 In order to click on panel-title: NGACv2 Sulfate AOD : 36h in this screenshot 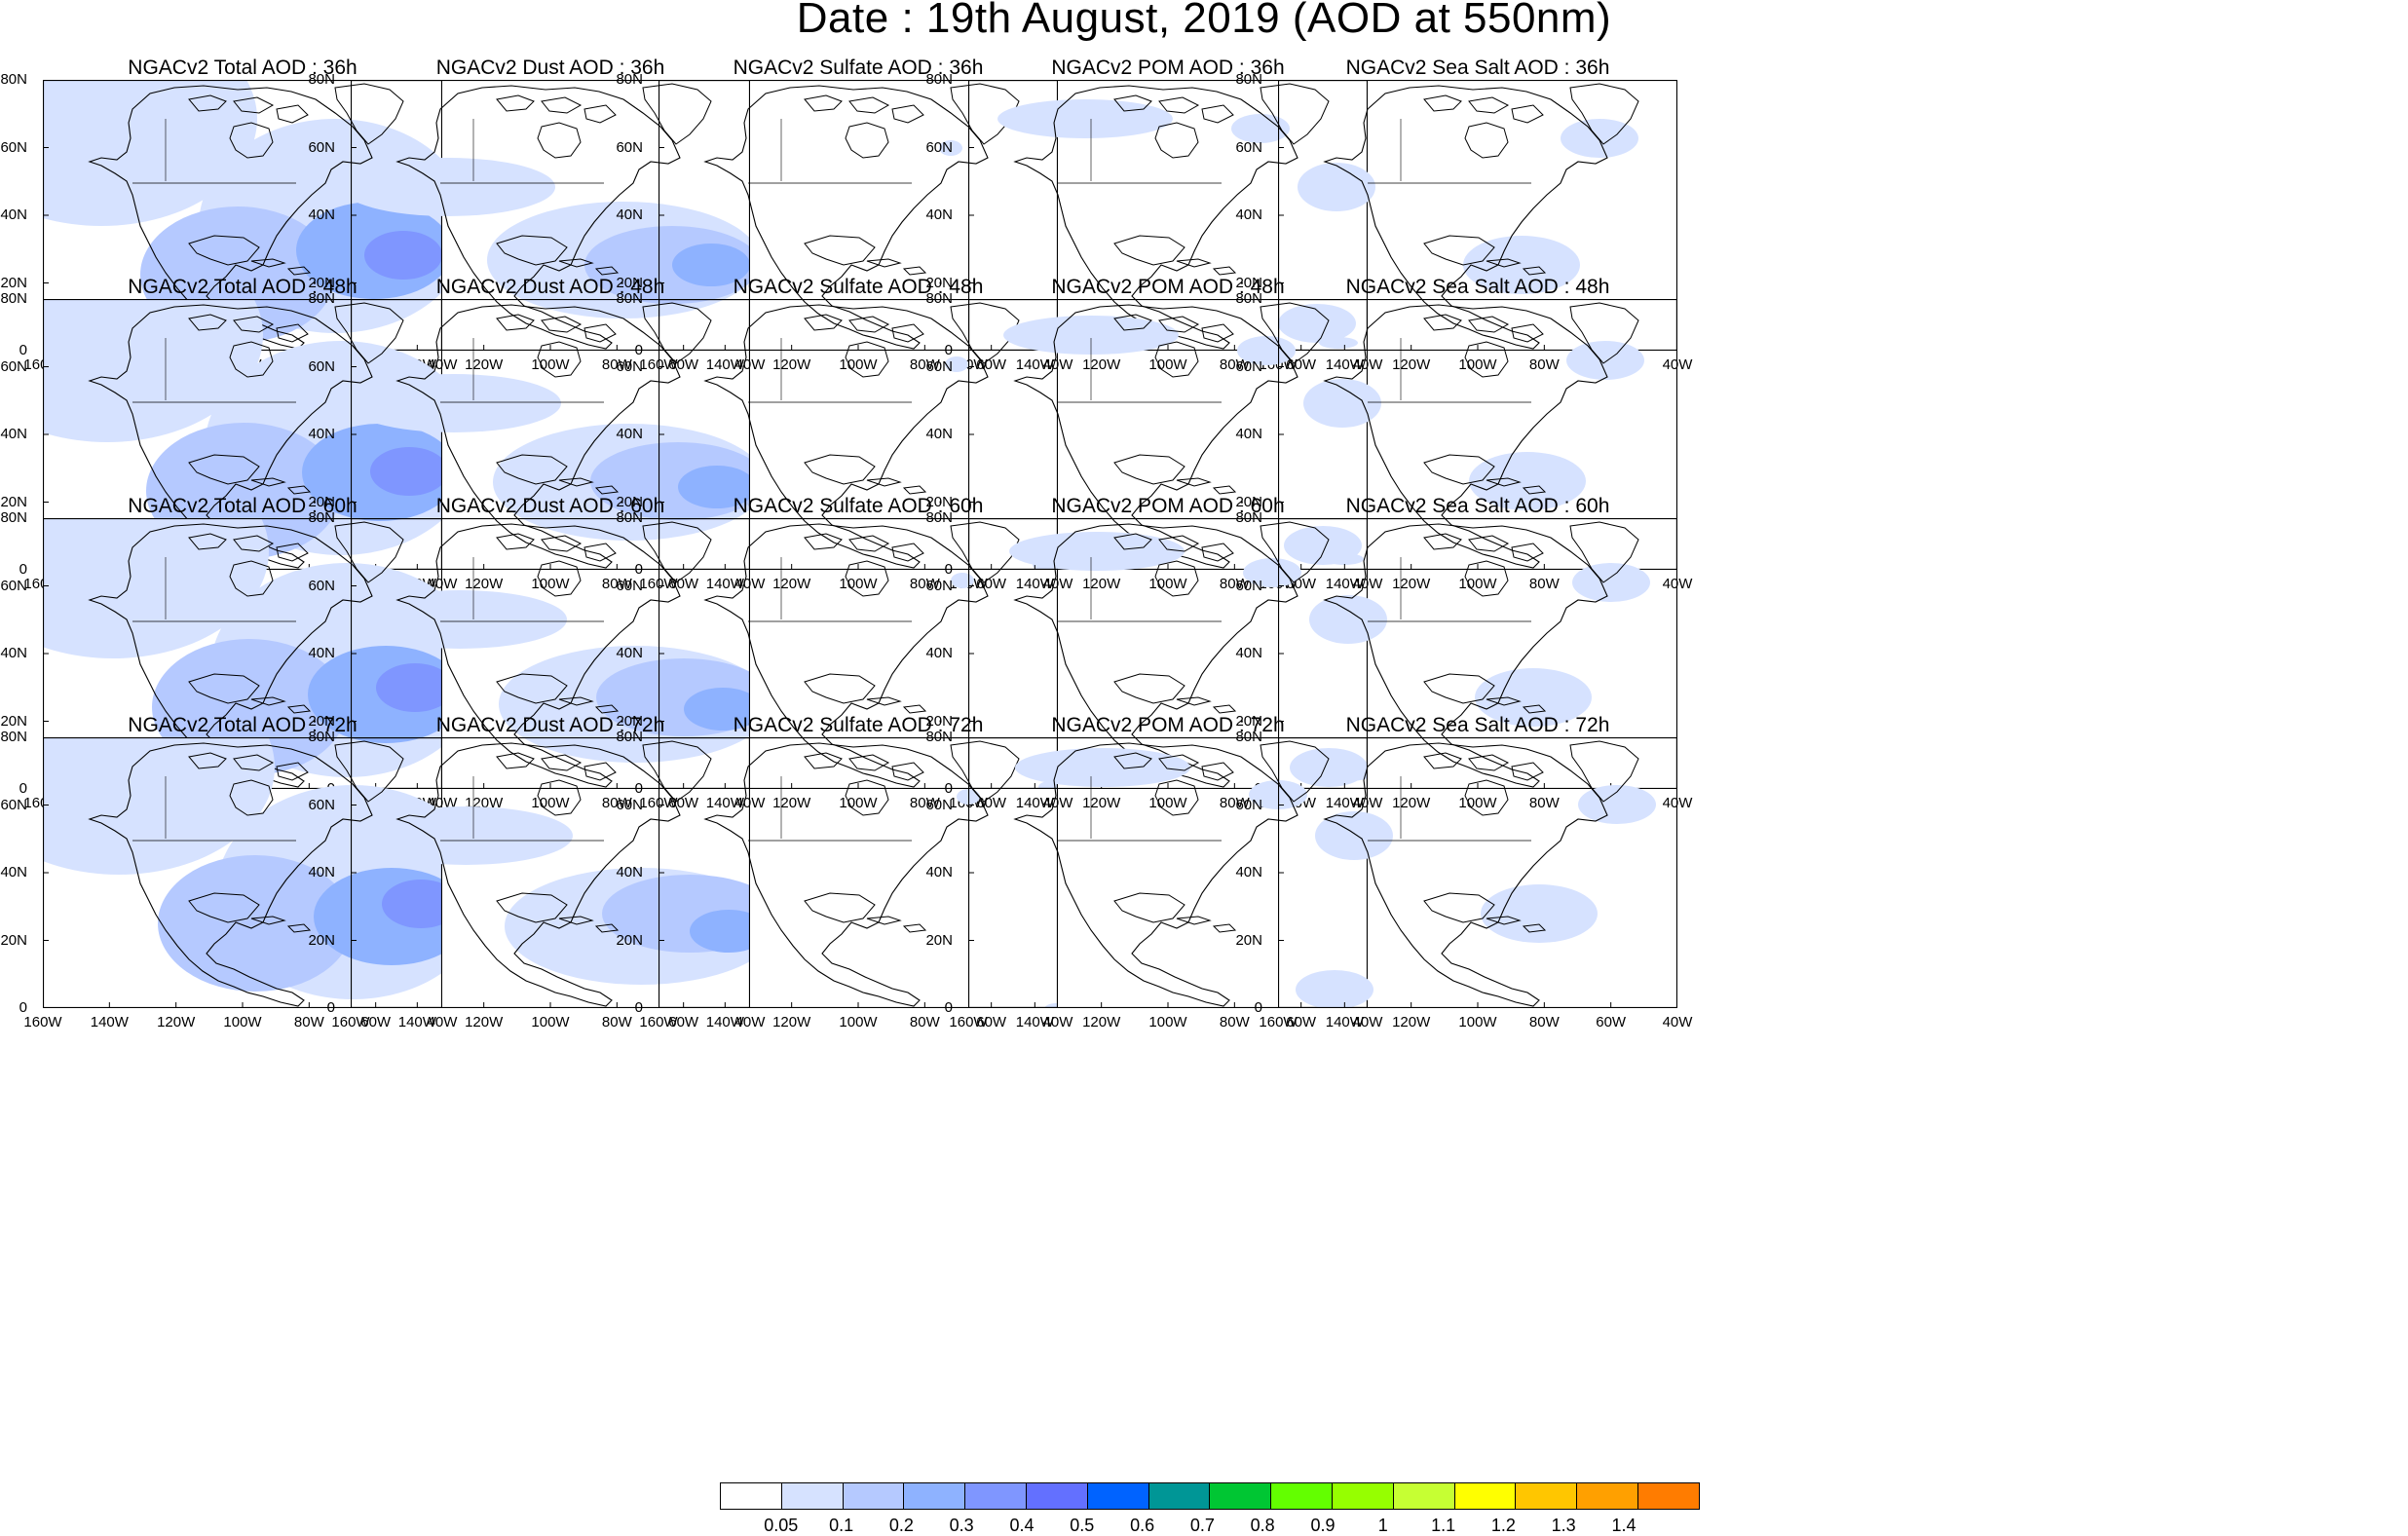, I will do `click(858, 67)`.